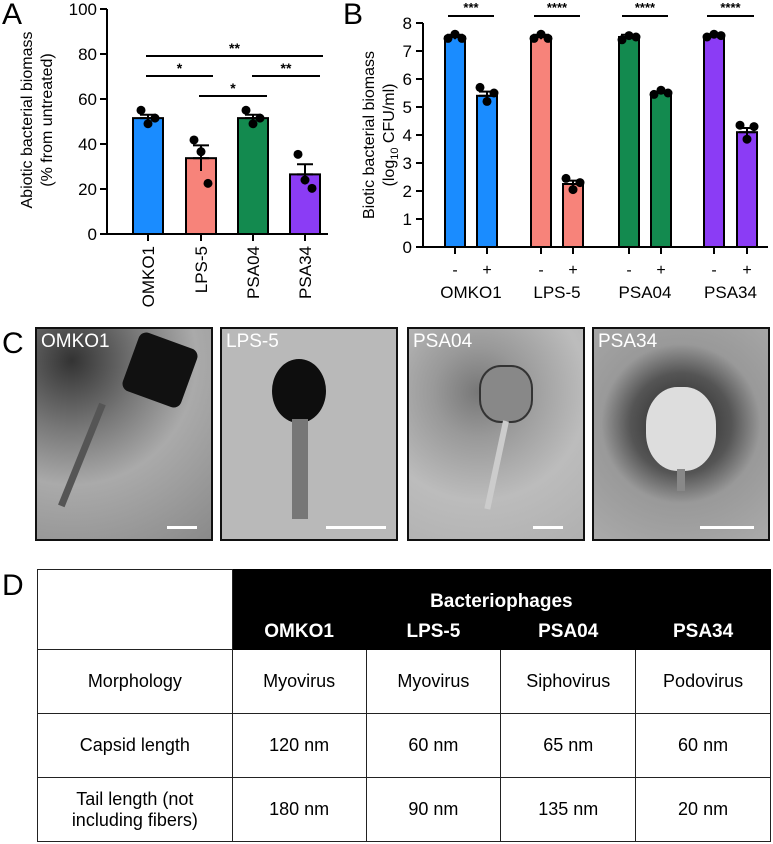 The image size is (773, 844). Describe the element at coordinates (47, 119) in the screenshot. I see `y-axis-label-a-line2: (% from untreated)` at that location.